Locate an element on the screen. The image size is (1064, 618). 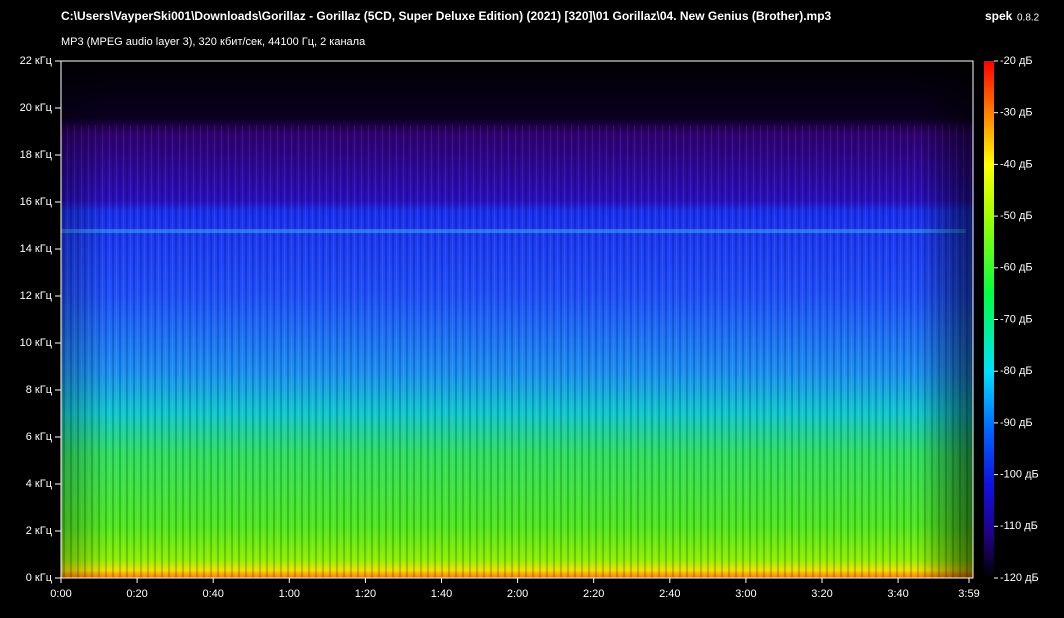
time-label: 2:20 is located at coordinates (593, 594).